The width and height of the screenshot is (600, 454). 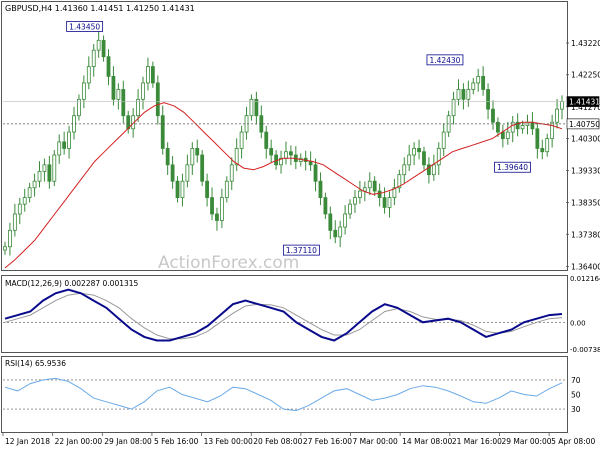 I want to click on x-tick-label: 13 Feb 00:00, so click(x=228, y=441).